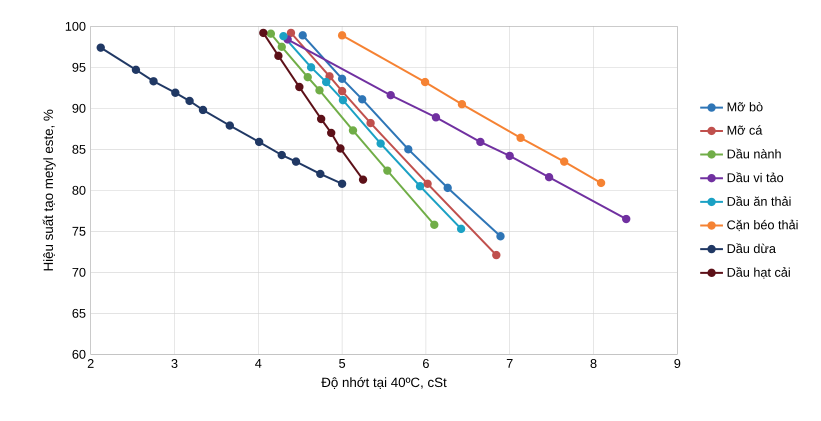  Describe the element at coordinates (754, 153) in the screenshot. I see `legend-label: Dầu nành` at that location.